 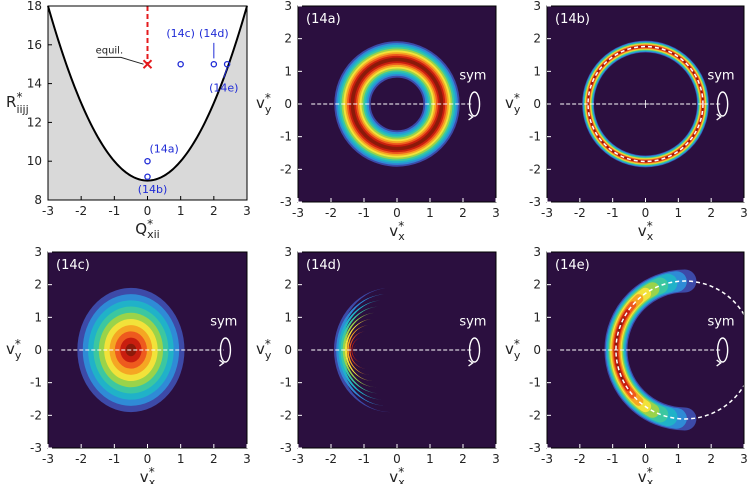 What do you see at coordinates (679, 350) in the screenshot?
I see `reference-circle` at bounding box center [679, 350].